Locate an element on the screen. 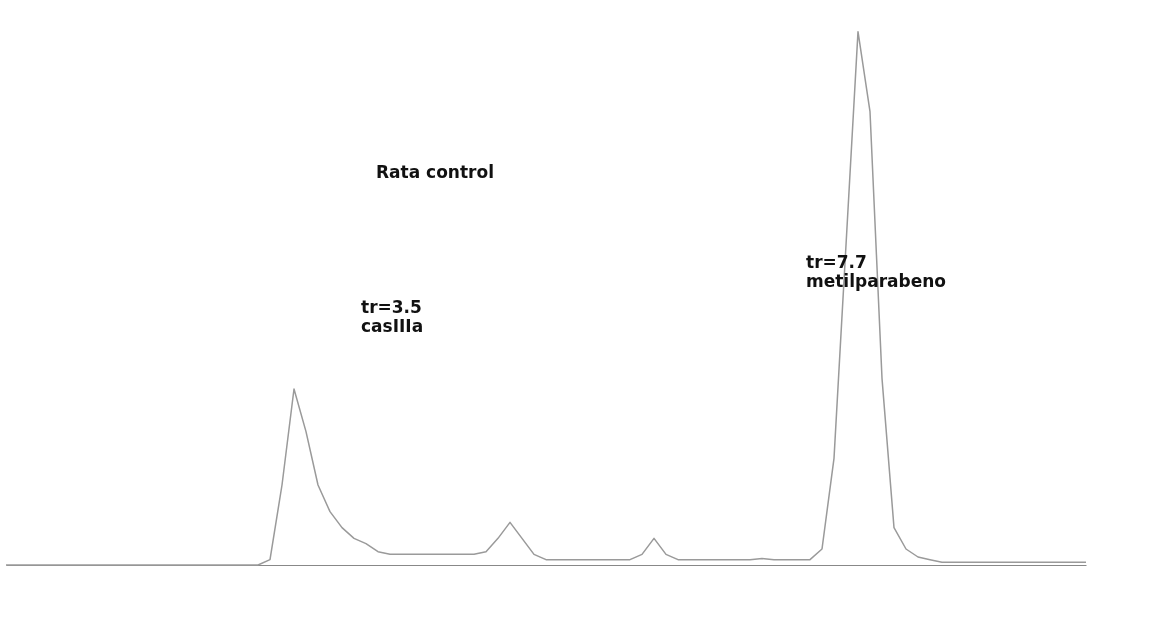 This screenshot has height=623, width=1156. annotation: tr=7.7 metilparabeno is located at coordinates (876, 271).